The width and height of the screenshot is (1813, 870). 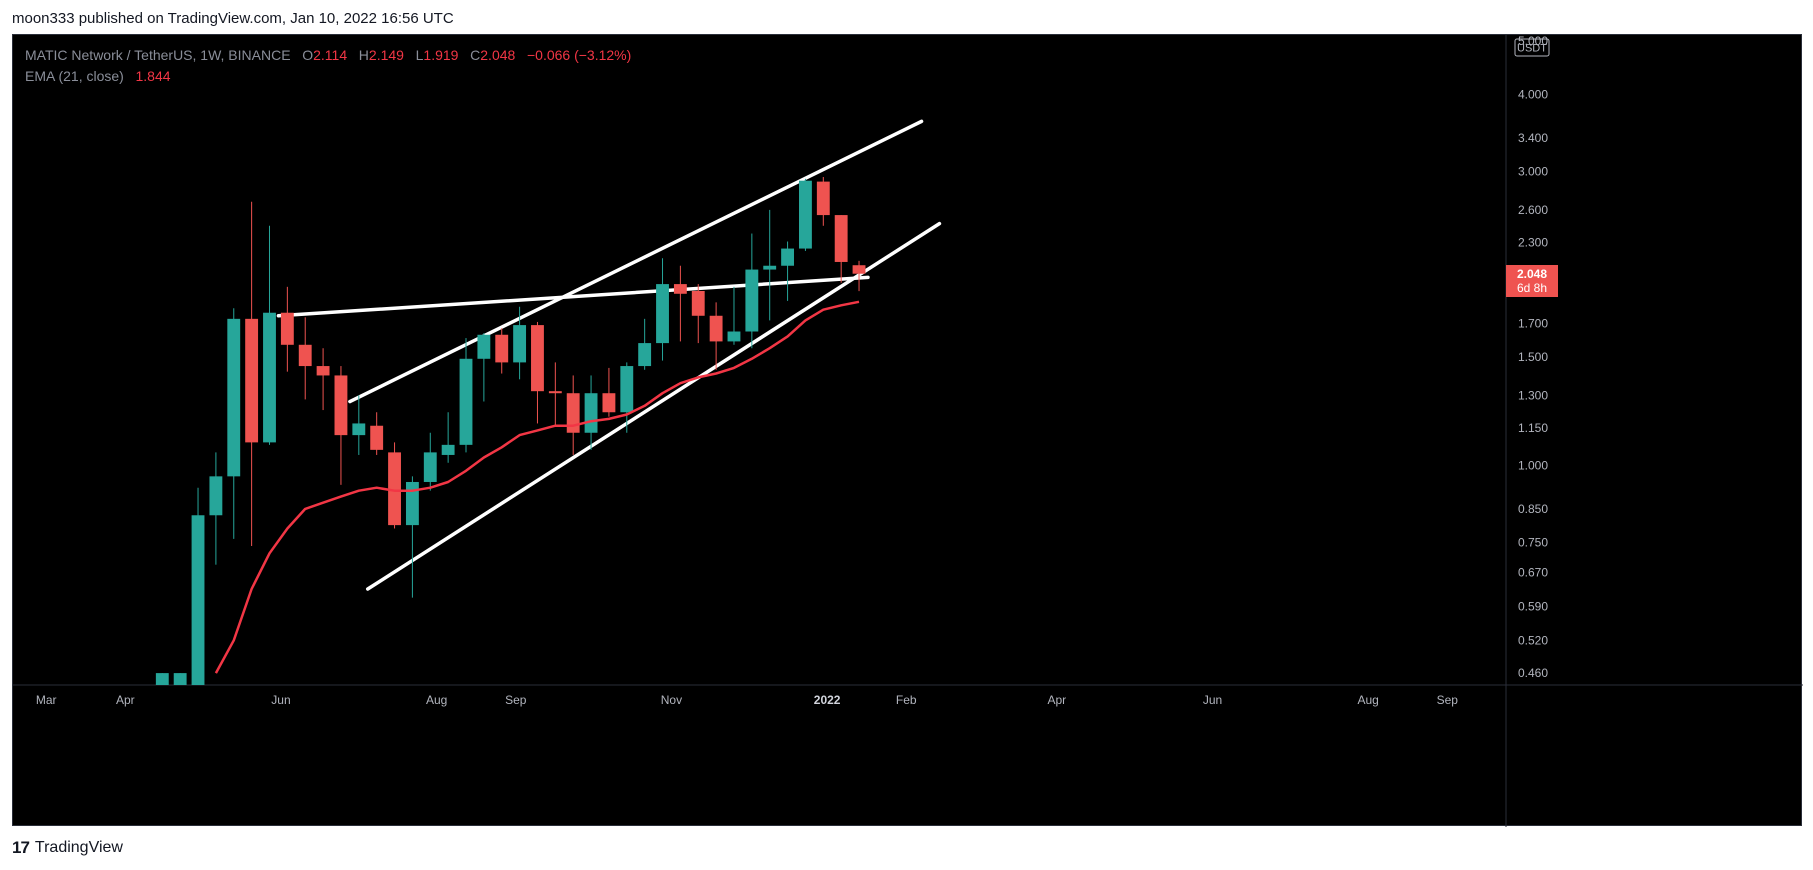 What do you see at coordinates (1368, 700) in the screenshot?
I see `time-tick-label: Aug` at bounding box center [1368, 700].